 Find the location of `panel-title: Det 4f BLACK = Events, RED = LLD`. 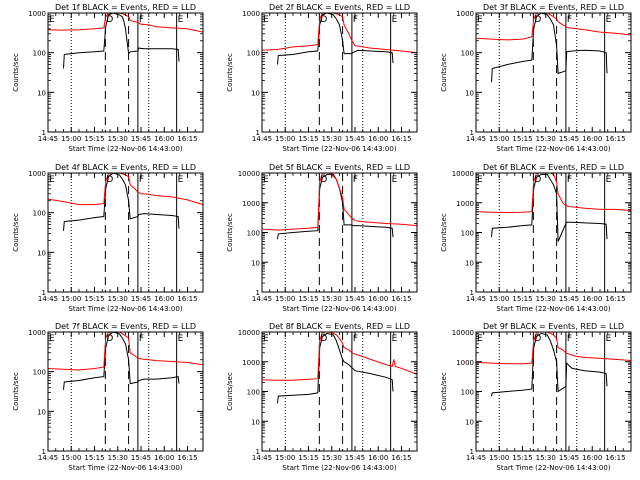

panel-title: Det 4f BLACK = Events, RED = LLD is located at coordinates (125, 167).